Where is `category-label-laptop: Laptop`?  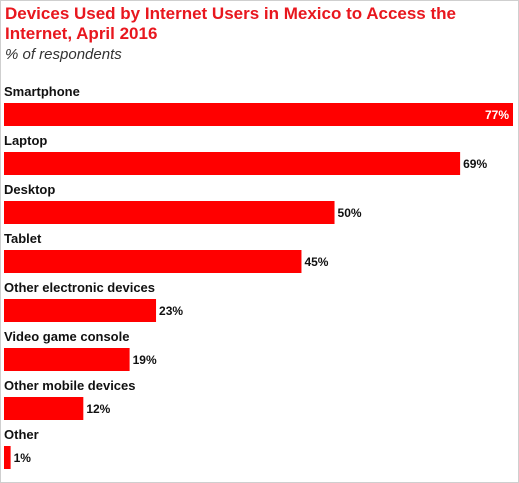 category-label-laptop: Laptop is located at coordinates (25, 140).